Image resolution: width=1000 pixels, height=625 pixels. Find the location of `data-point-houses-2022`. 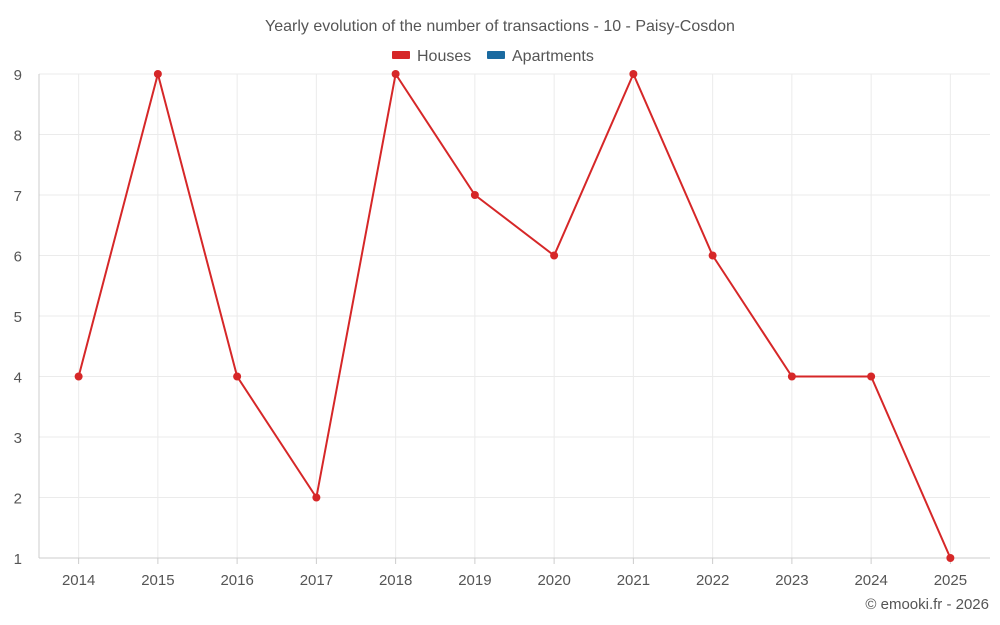

data-point-houses-2022 is located at coordinates (712, 255).